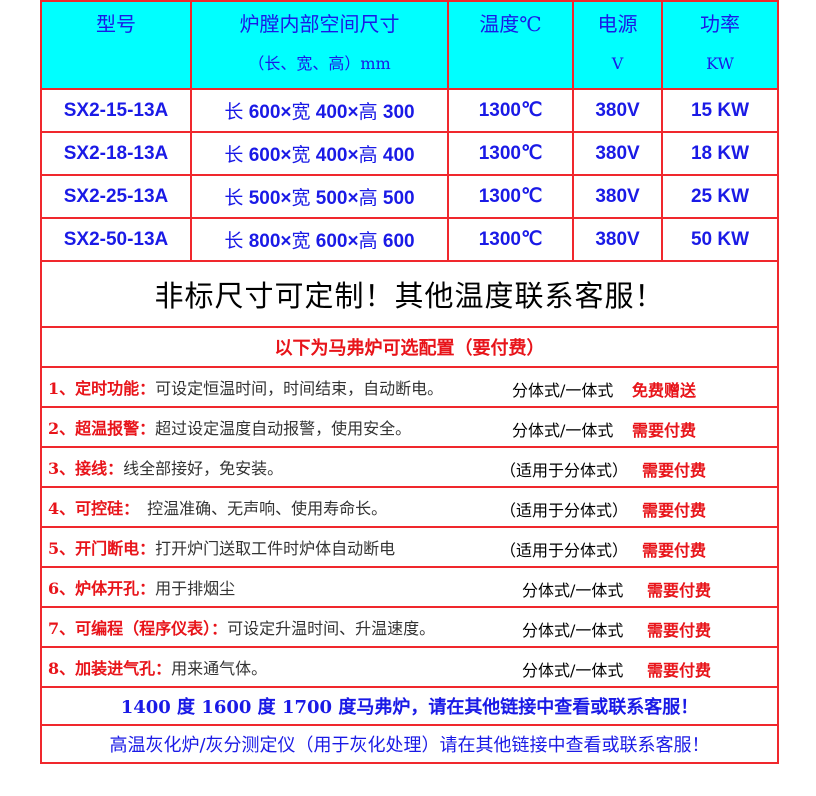 The image size is (816, 796). What do you see at coordinates (283, 428) in the screenshot?
I see `option-desc: 超过设定温度自动报警，使用安全。` at bounding box center [283, 428].